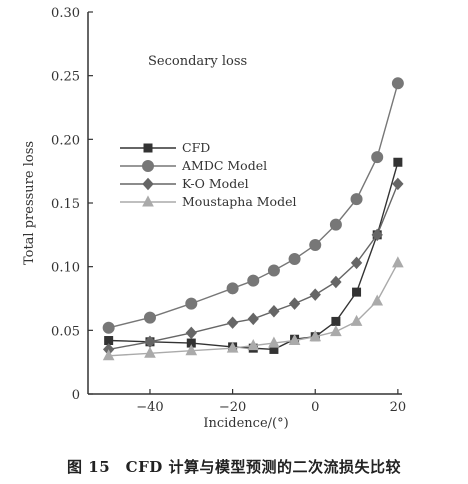 This screenshot has width=468, height=484. I want to click on series-moustapha-model, so click(253, 308).